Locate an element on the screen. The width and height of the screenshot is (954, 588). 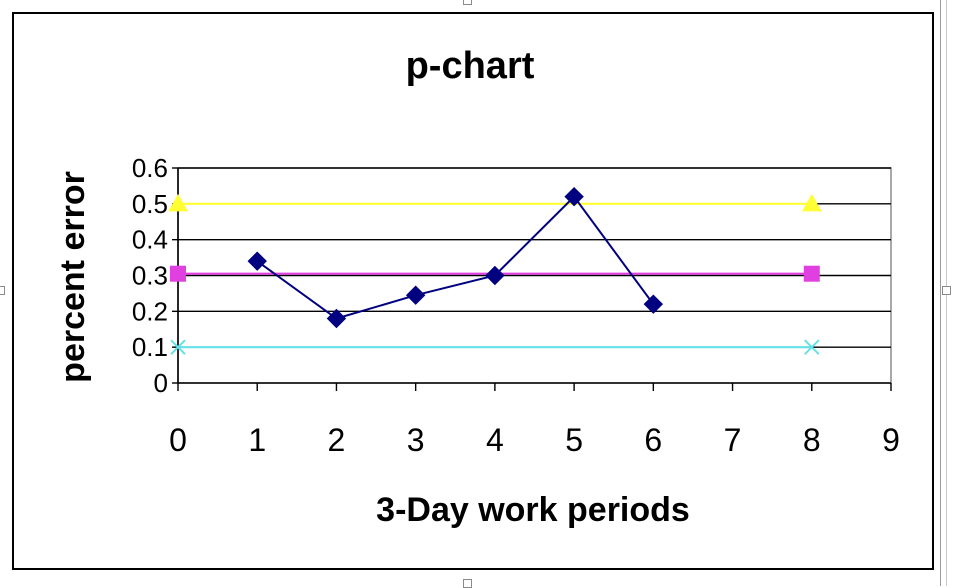
resize-handle-left is located at coordinates (2, 290).